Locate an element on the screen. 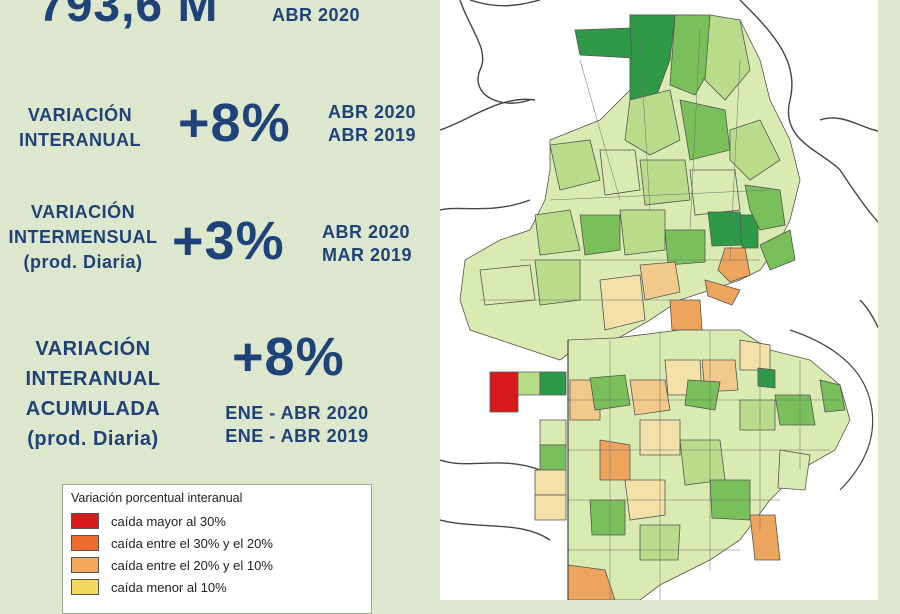 This screenshot has width=900, height=614. legend-label: caída mayor al 30% is located at coordinates (168, 521).